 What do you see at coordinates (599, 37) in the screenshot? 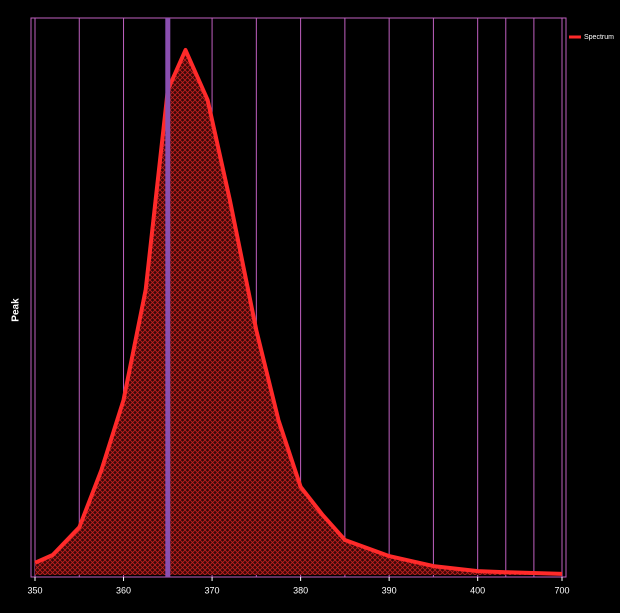
I see `legend-label: Spectrum` at bounding box center [599, 37].